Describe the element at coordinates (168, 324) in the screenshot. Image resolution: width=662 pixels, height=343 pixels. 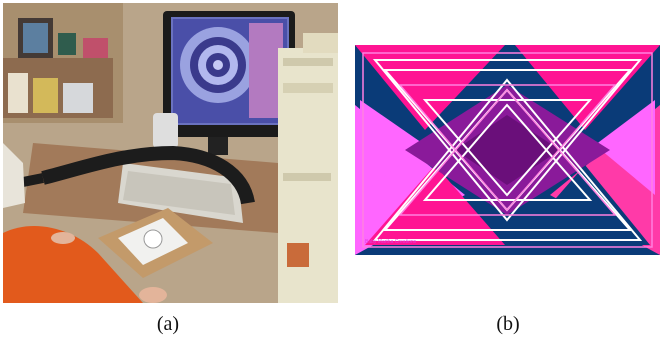
I see `caption-a: (a)` at that location.